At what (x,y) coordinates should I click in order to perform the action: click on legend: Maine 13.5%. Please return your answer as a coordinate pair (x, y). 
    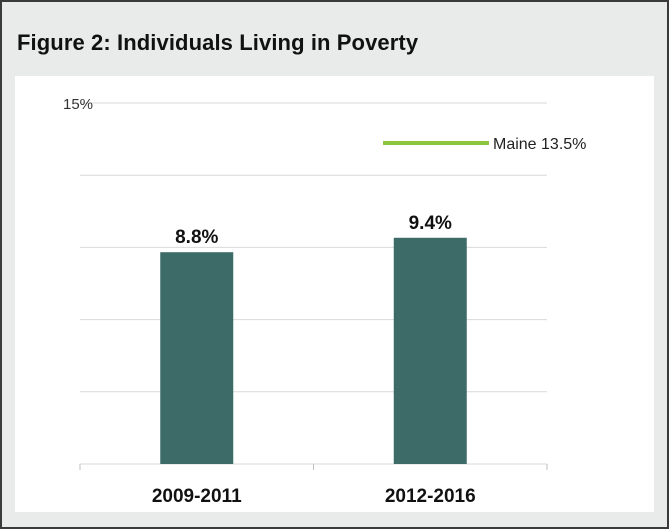
    Looking at the image, I should click on (484, 144).